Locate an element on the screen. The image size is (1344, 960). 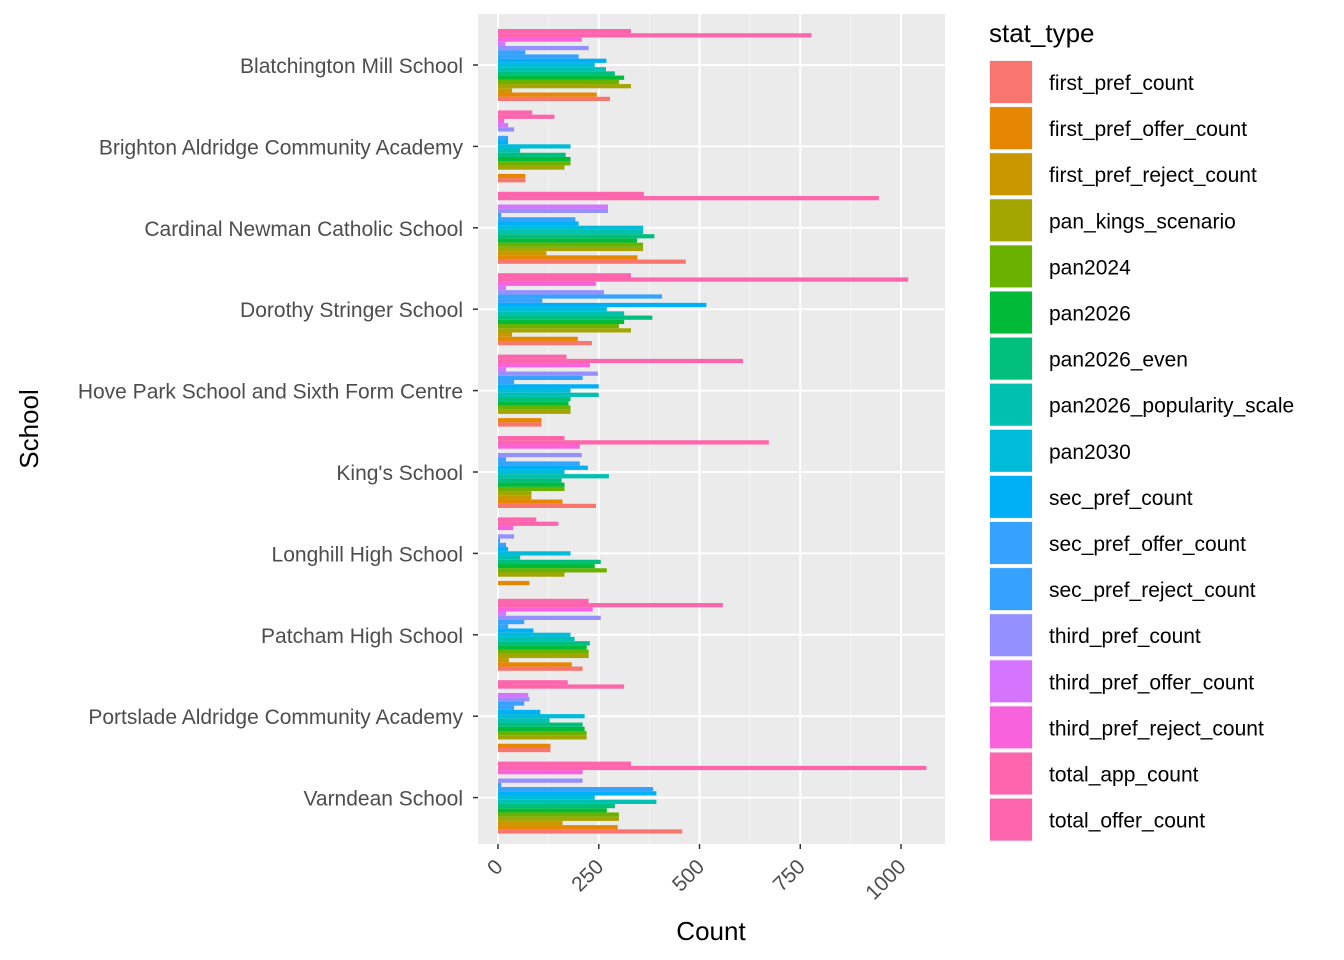
legend-item-label: third_pref_count is located at coordinates (1125, 636).